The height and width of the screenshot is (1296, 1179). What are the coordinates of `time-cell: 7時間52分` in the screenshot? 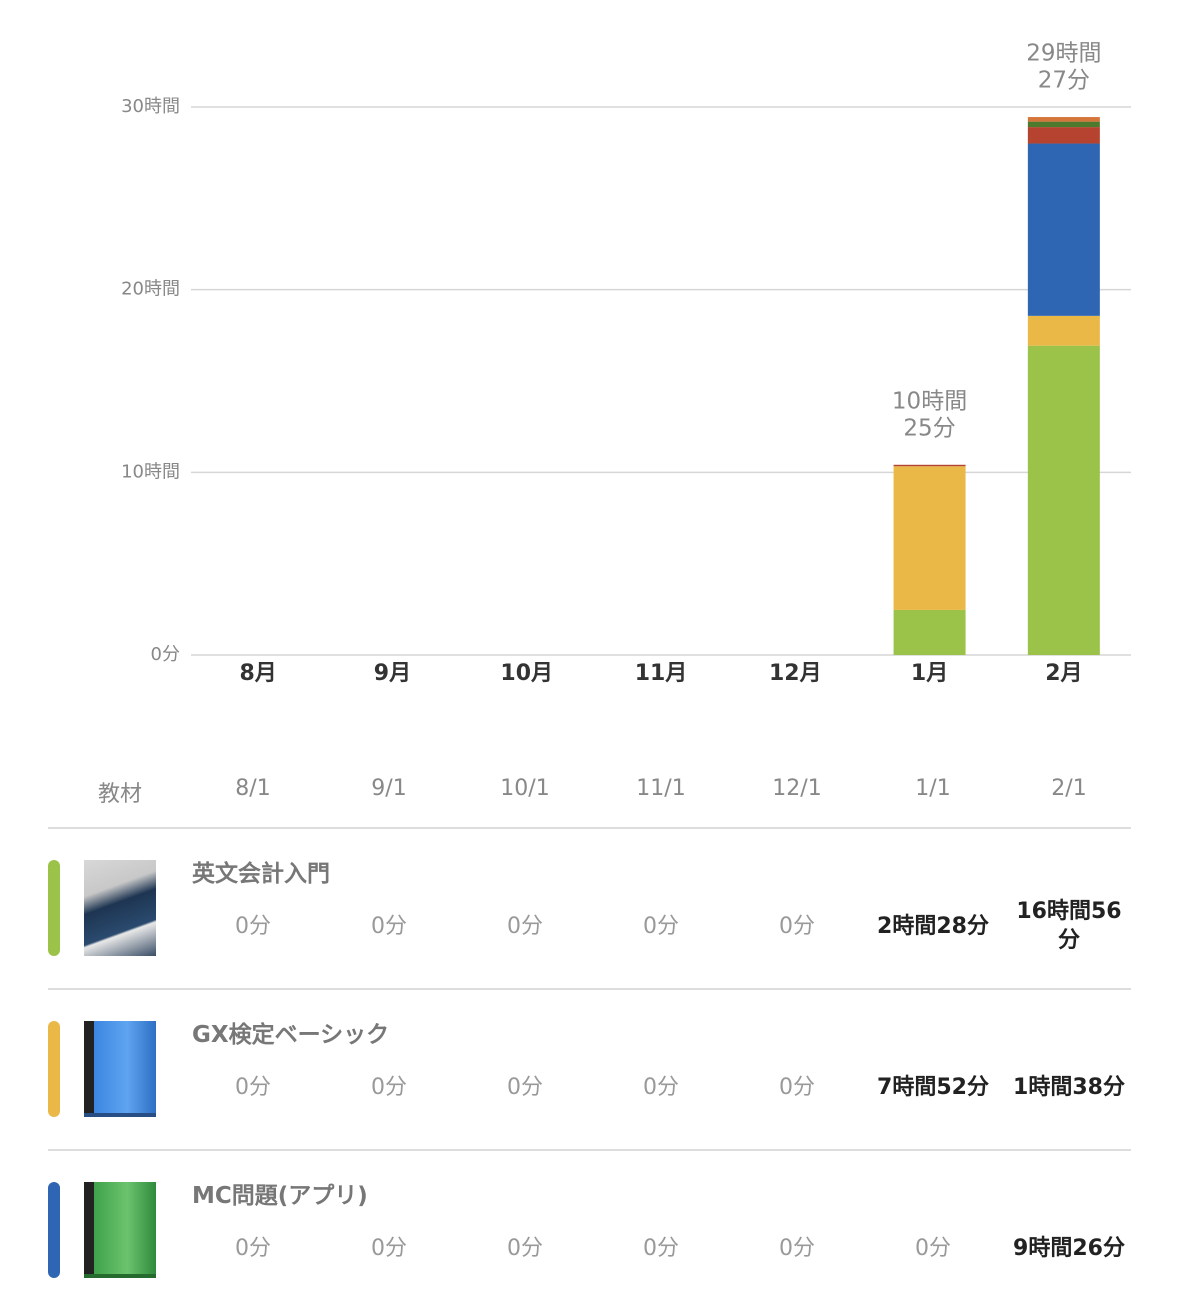 It's located at (933, 1087).